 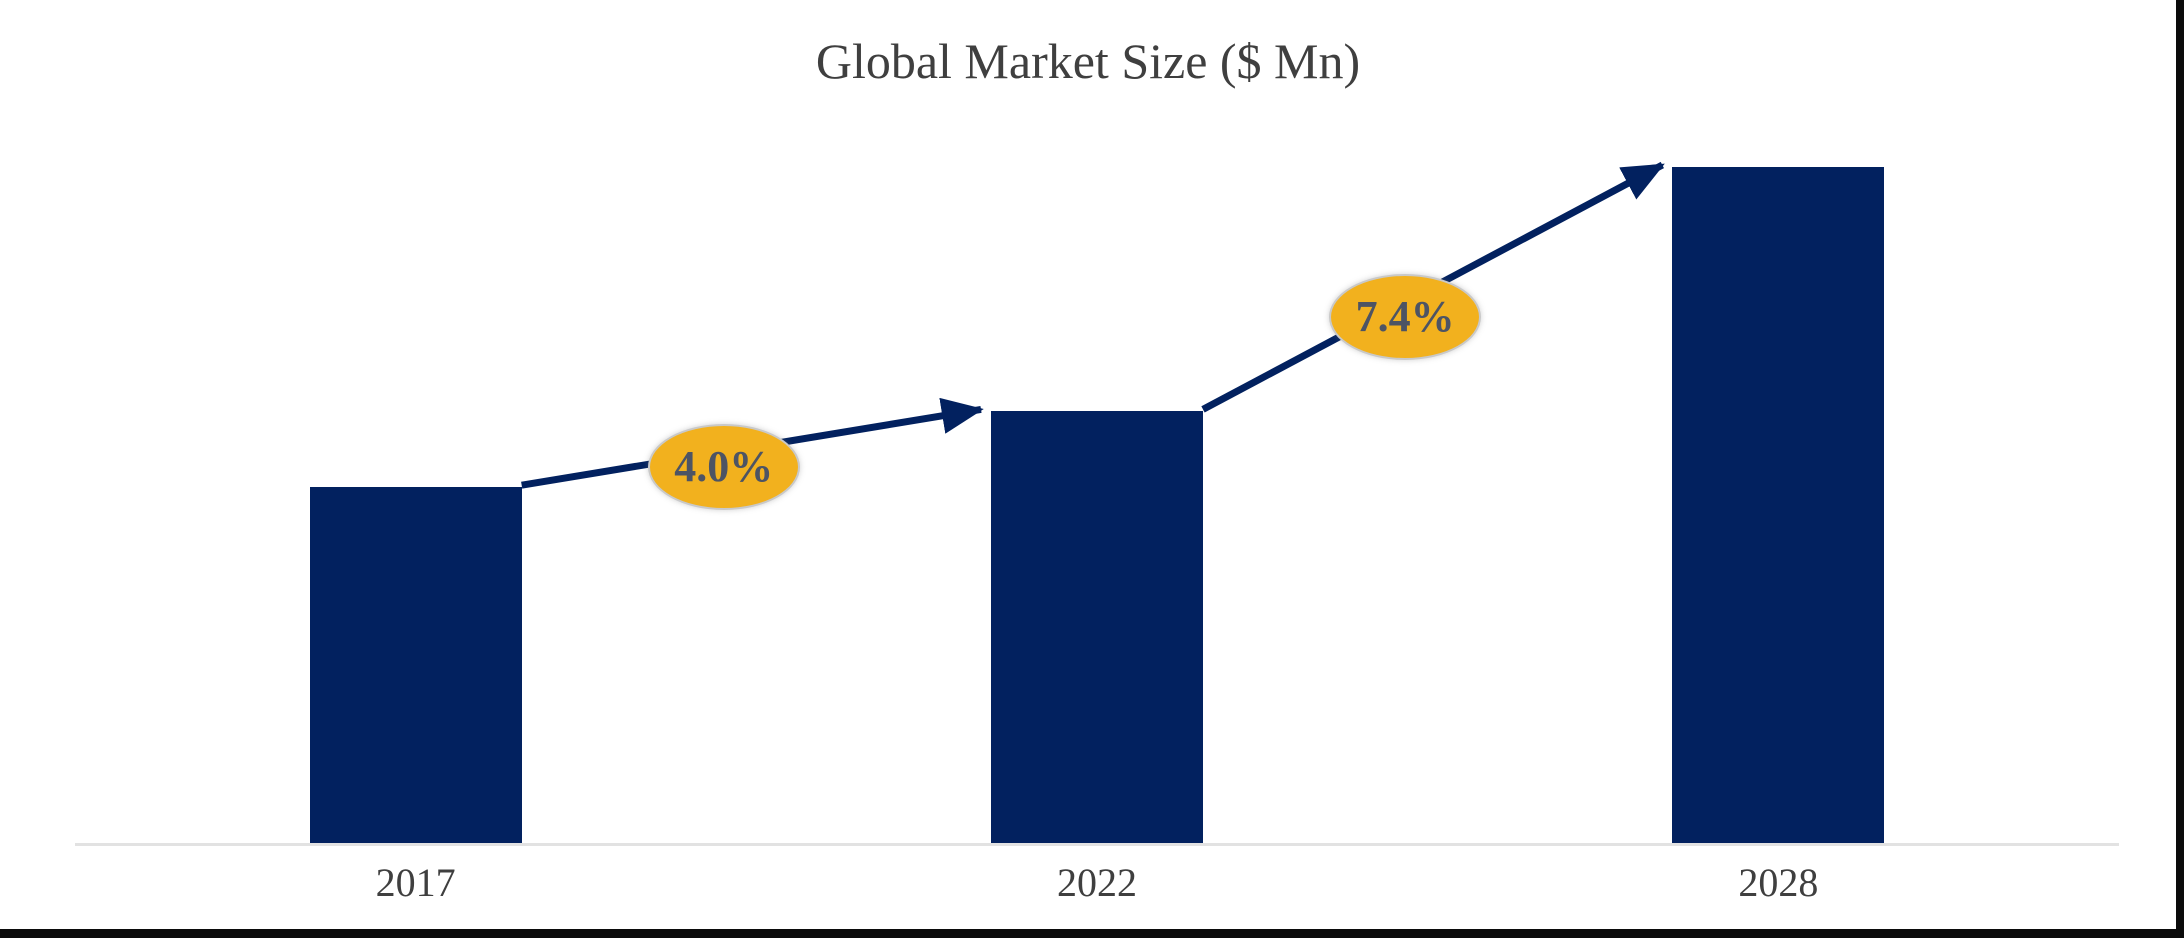 I want to click on x-axis-label-2022: 2022, so click(x=1097, y=882).